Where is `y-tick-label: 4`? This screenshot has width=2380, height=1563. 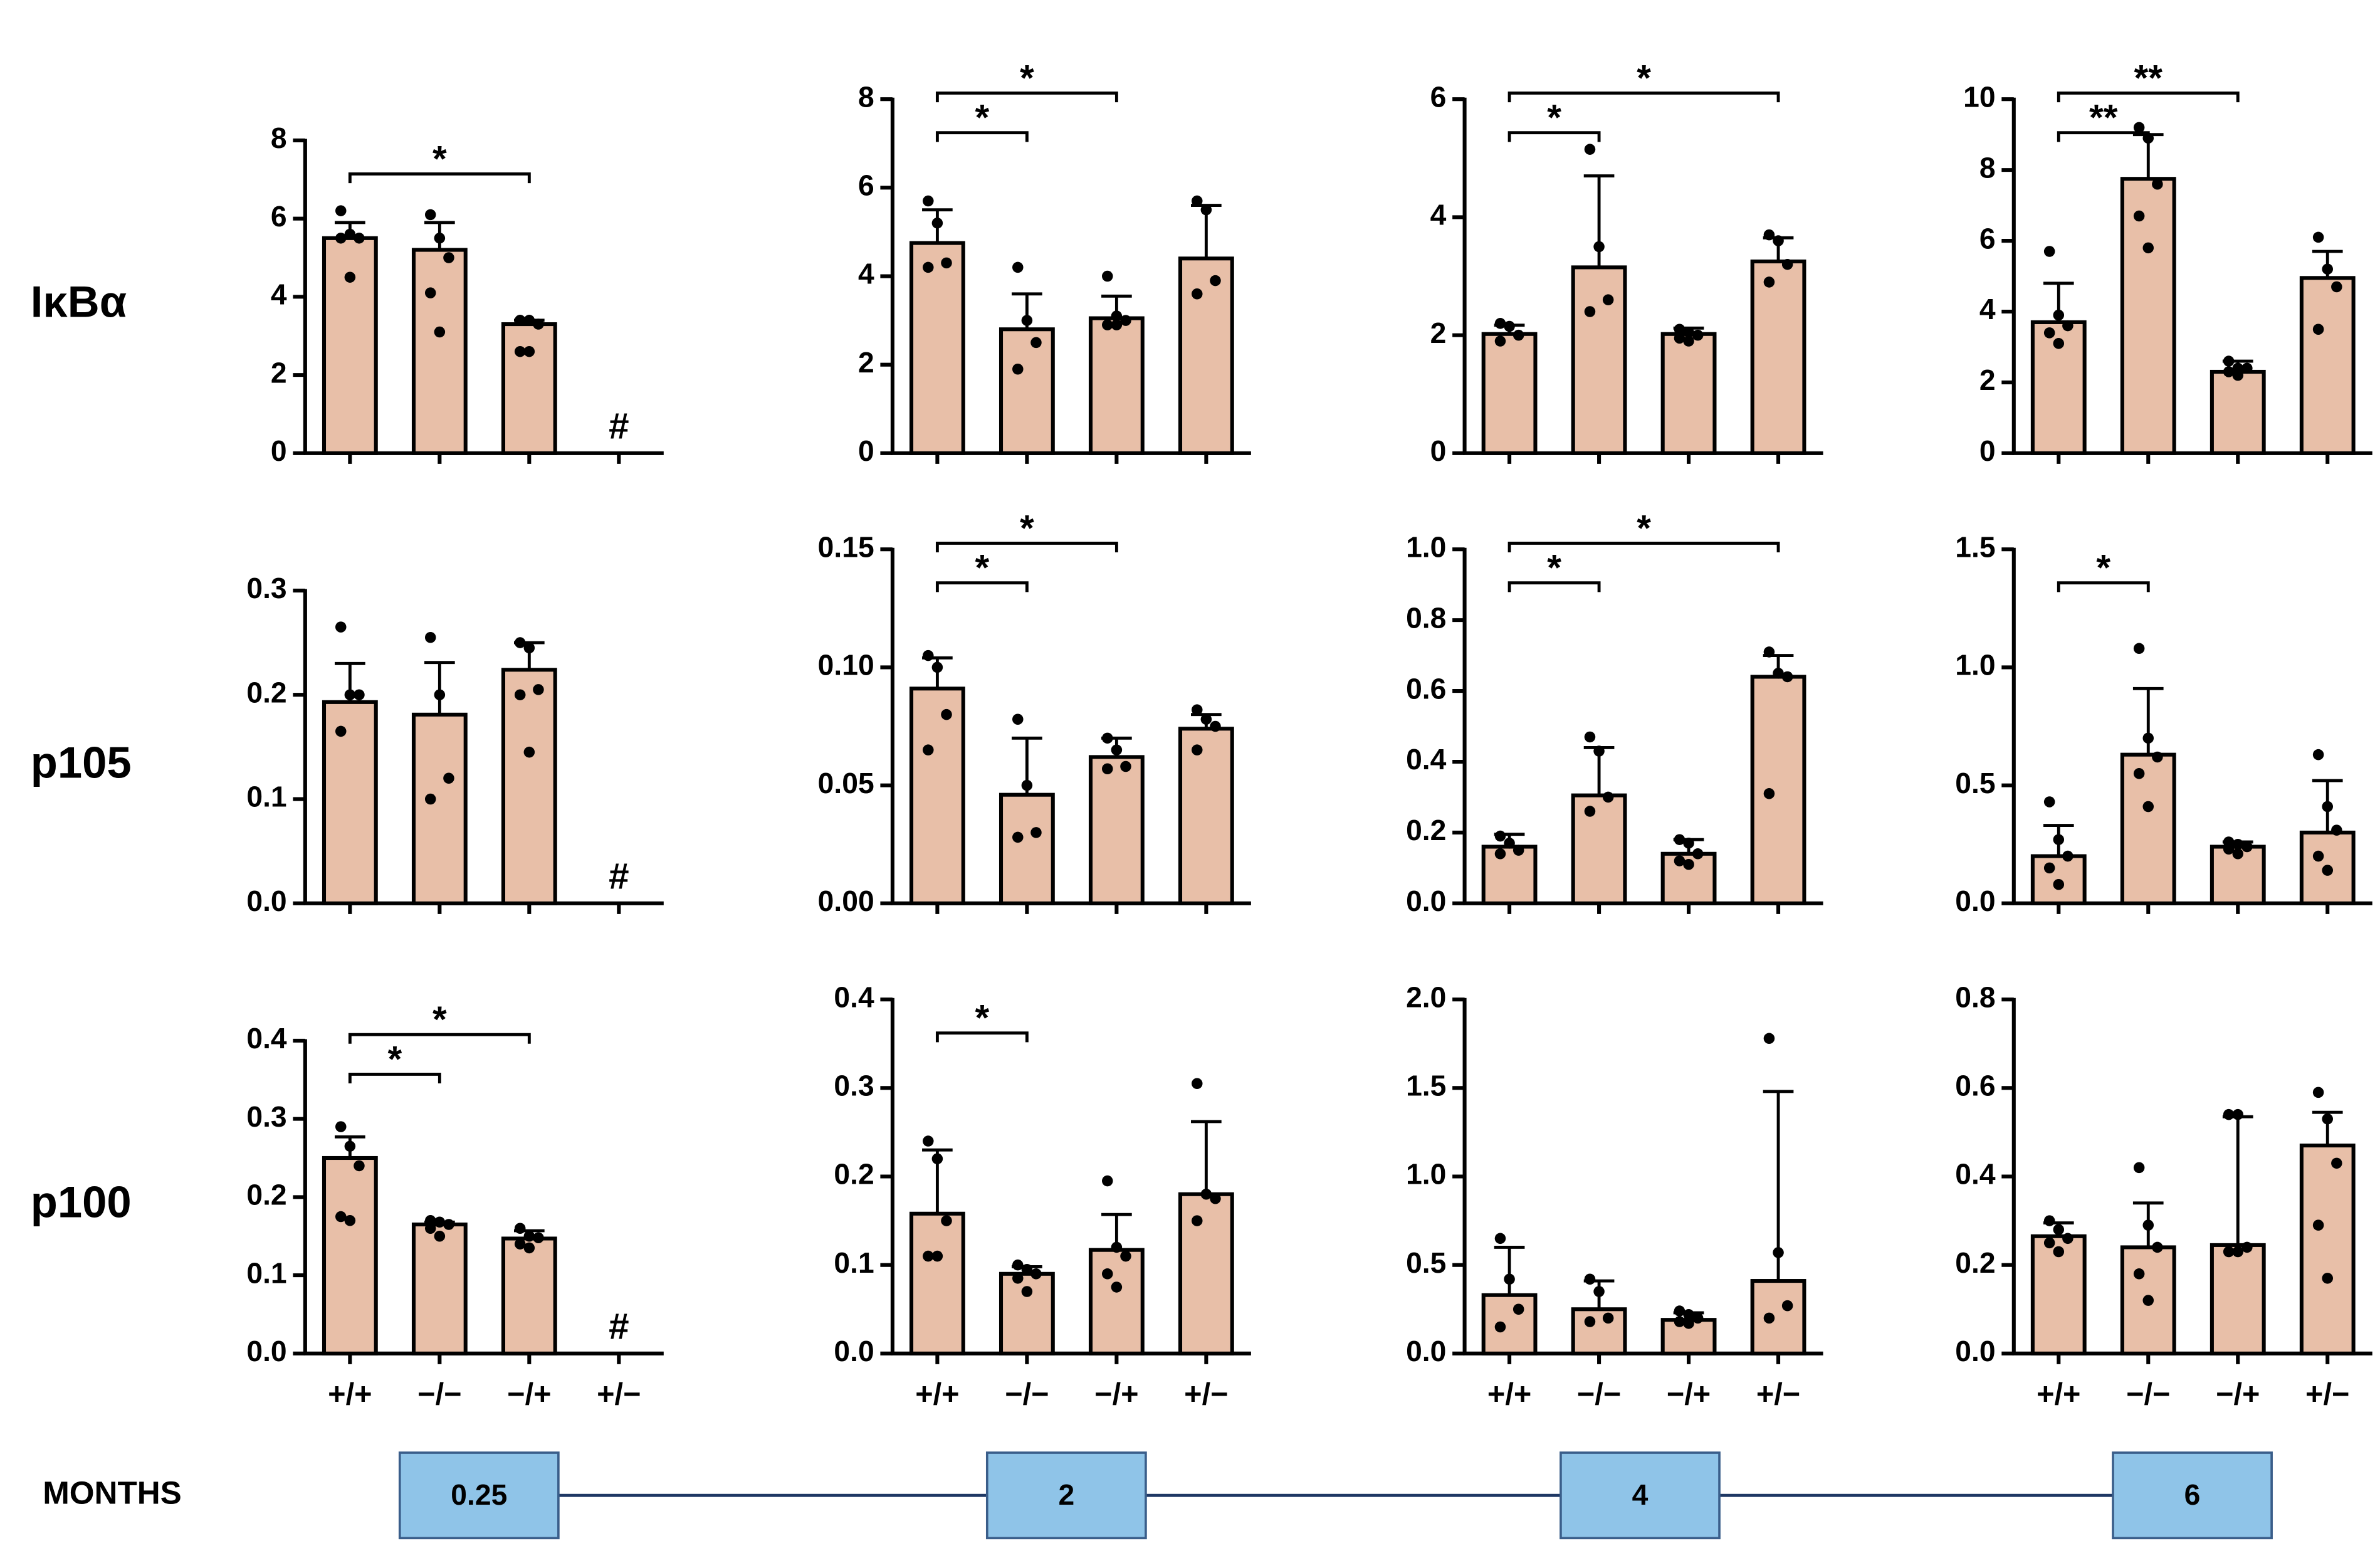 y-tick-label: 4 is located at coordinates (866, 274).